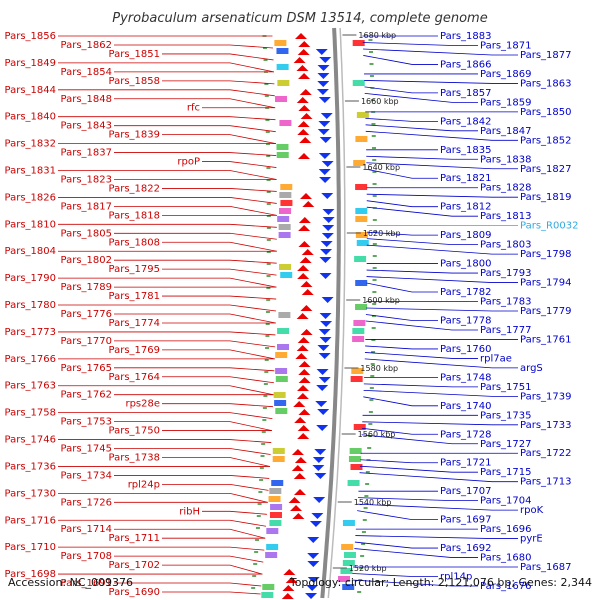 This screenshot has height=600, width=600. Describe the element at coordinates (505, 102) in the screenshot. I see `gene-label-right: Pars_1859` at that location.